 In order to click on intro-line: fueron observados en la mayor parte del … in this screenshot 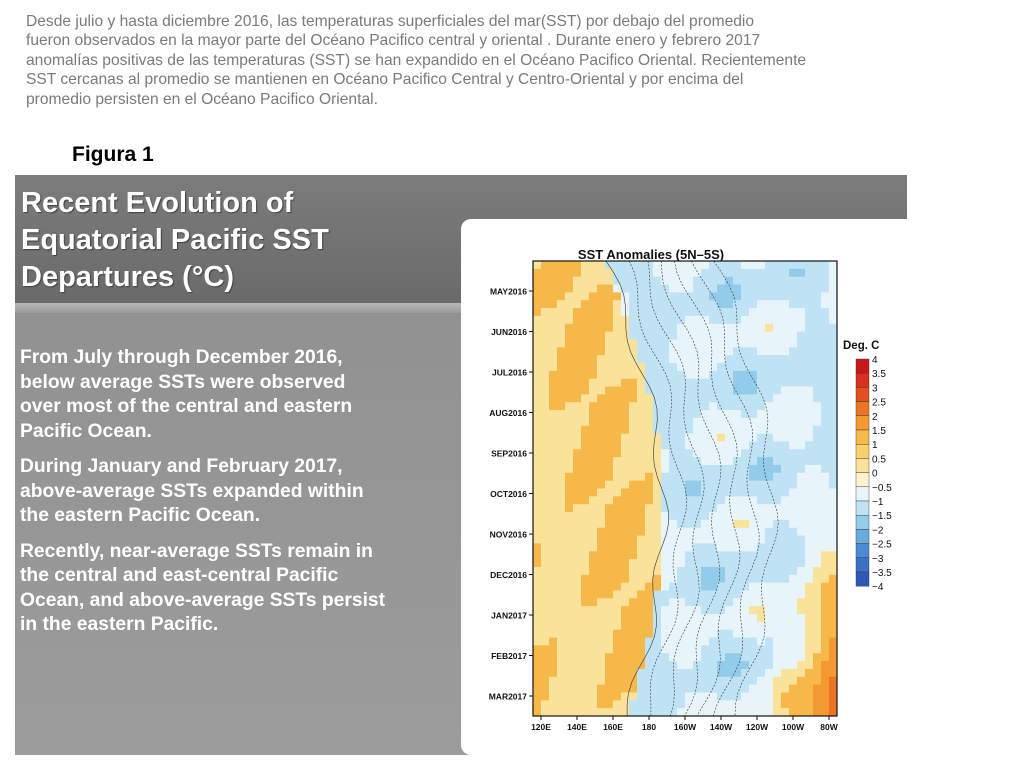, I will do `click(393, 41)`.